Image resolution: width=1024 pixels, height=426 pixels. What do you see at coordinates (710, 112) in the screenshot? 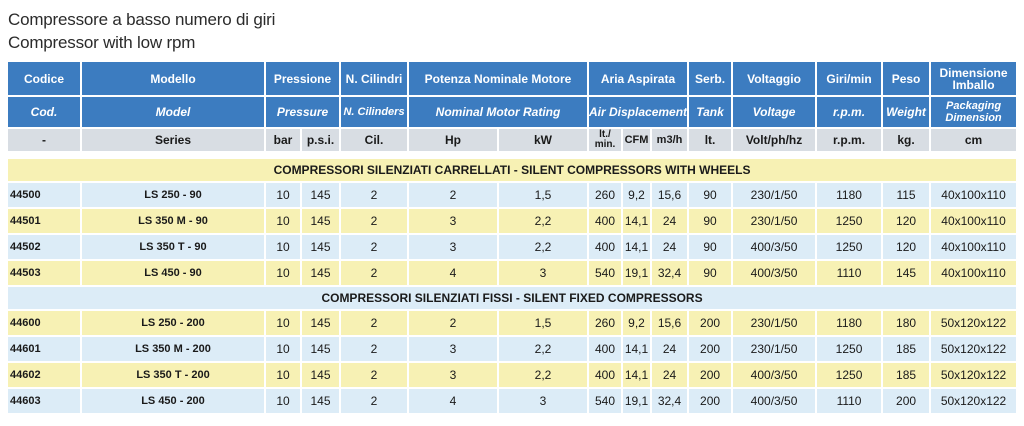
I see `header-cell: Tank` at bounding box center [710, 112].